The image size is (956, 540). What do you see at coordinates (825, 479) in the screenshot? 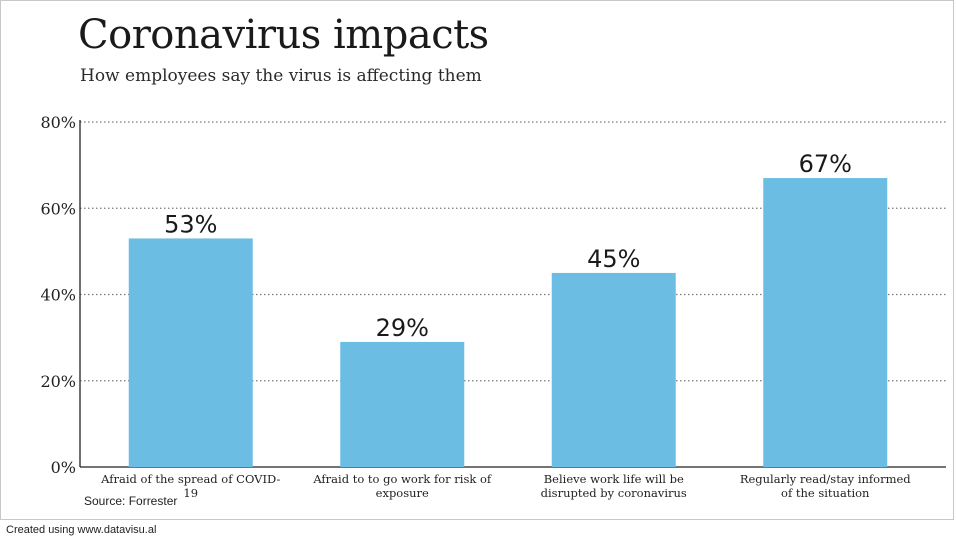
I see `x-tick-label: Regularly read/stay informed` at bounding box center [825, 479].